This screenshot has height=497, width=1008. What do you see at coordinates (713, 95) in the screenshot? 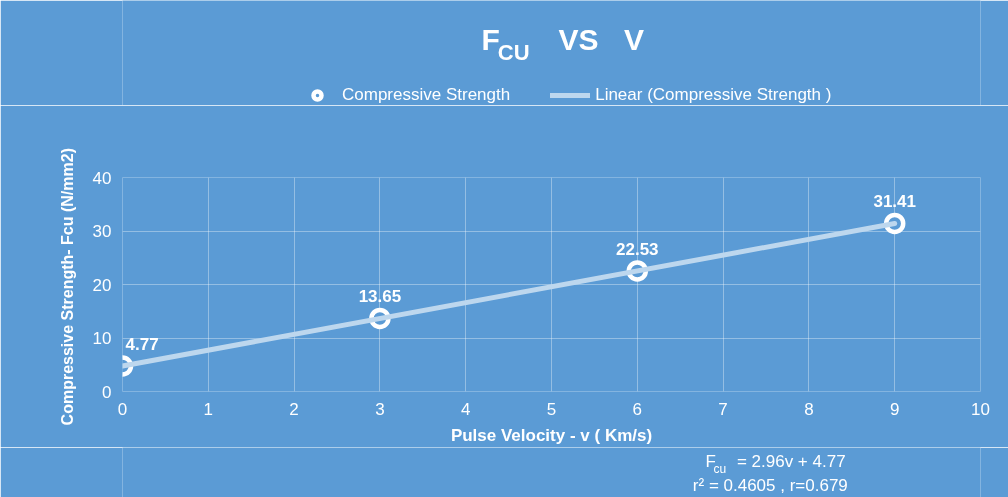
I see `legend-label: Linear (Compressive Strength )` at bounding box center [713, 95].